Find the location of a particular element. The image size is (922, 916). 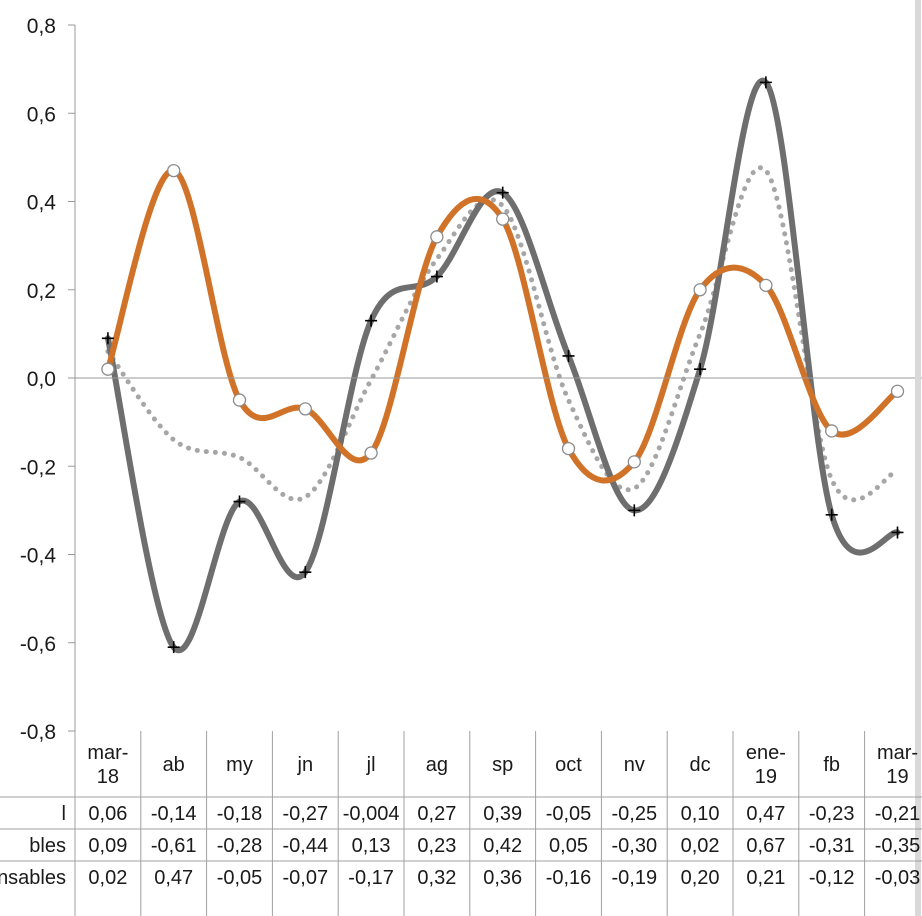

data-label: 0,67 is located at coordinates (765, 846).